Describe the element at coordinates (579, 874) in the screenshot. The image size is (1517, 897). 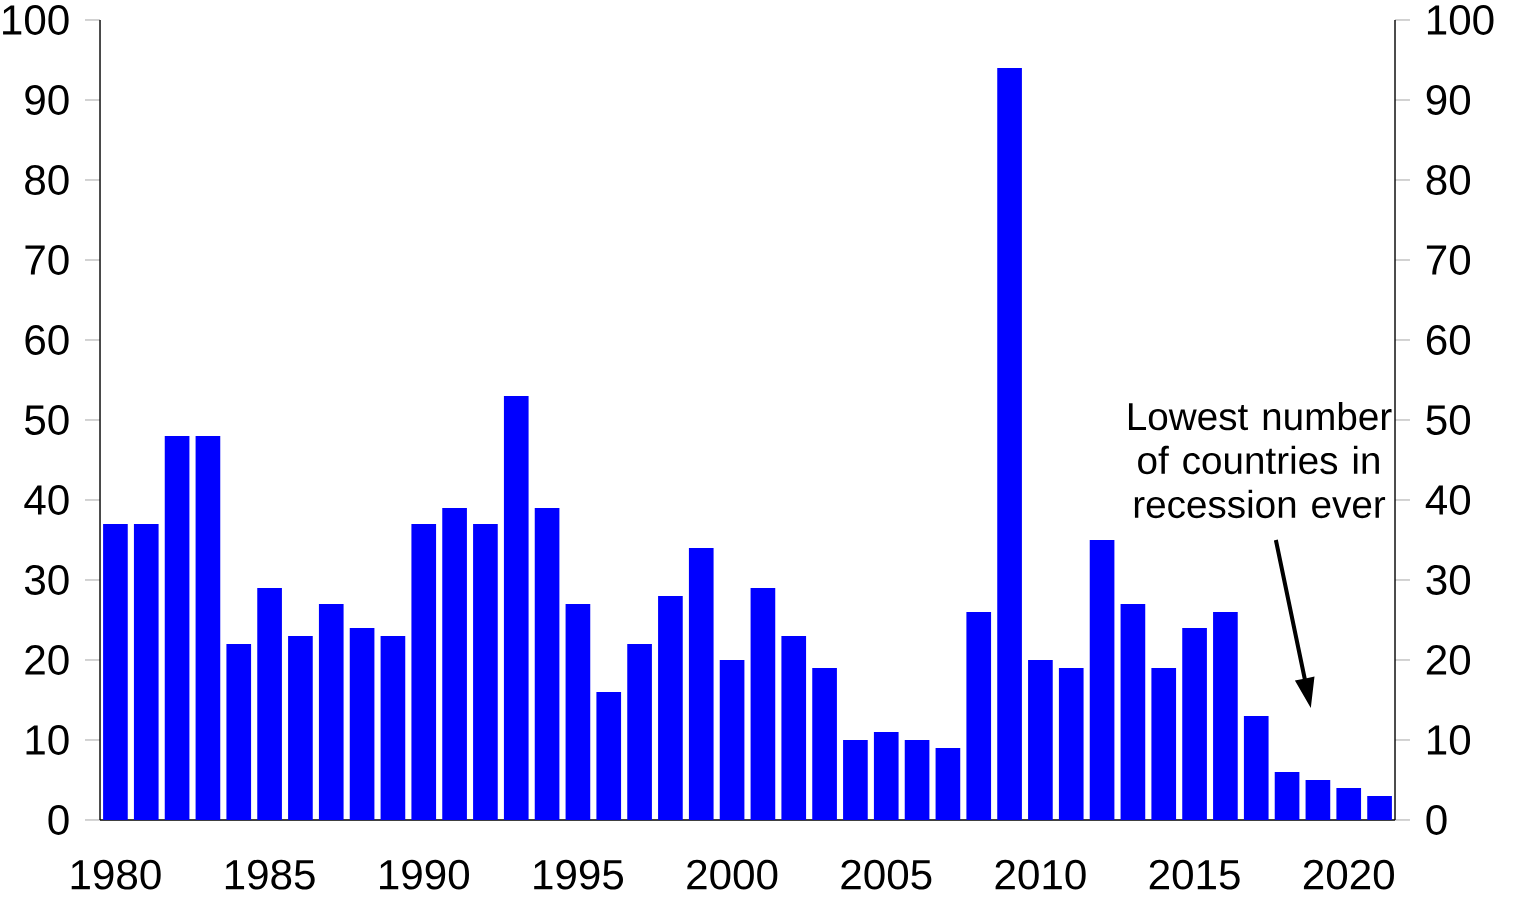
I see `x-tick-label: 1995` at that location.